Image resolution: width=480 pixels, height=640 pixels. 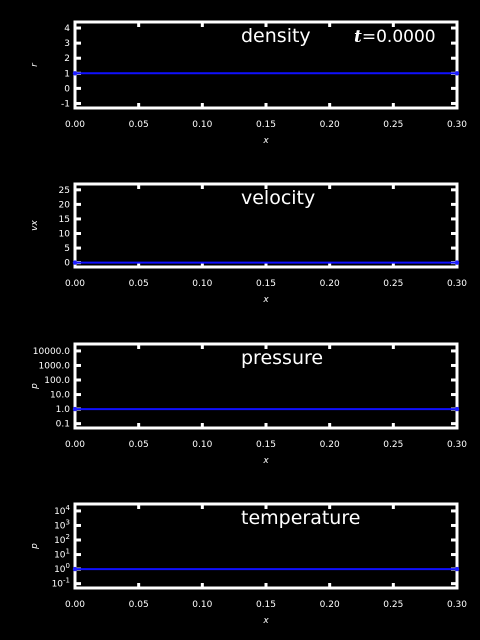 I want to click on y-tick-label: 10000.0, so click(x=51, y=352).